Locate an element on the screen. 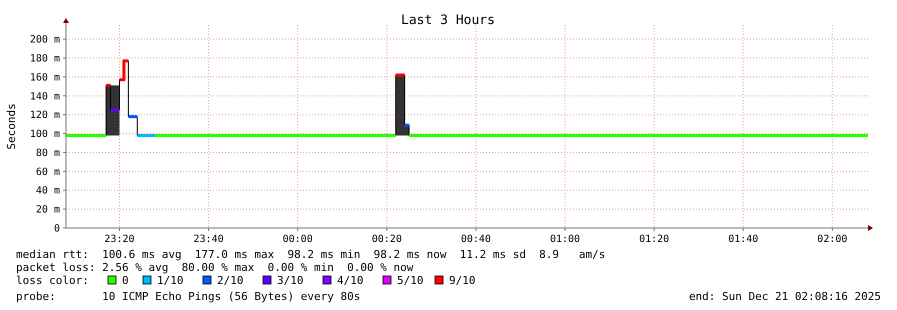 This screenshot has width=897, height=310. y-tick-label: 200 m is located at coordinates (45, 40).